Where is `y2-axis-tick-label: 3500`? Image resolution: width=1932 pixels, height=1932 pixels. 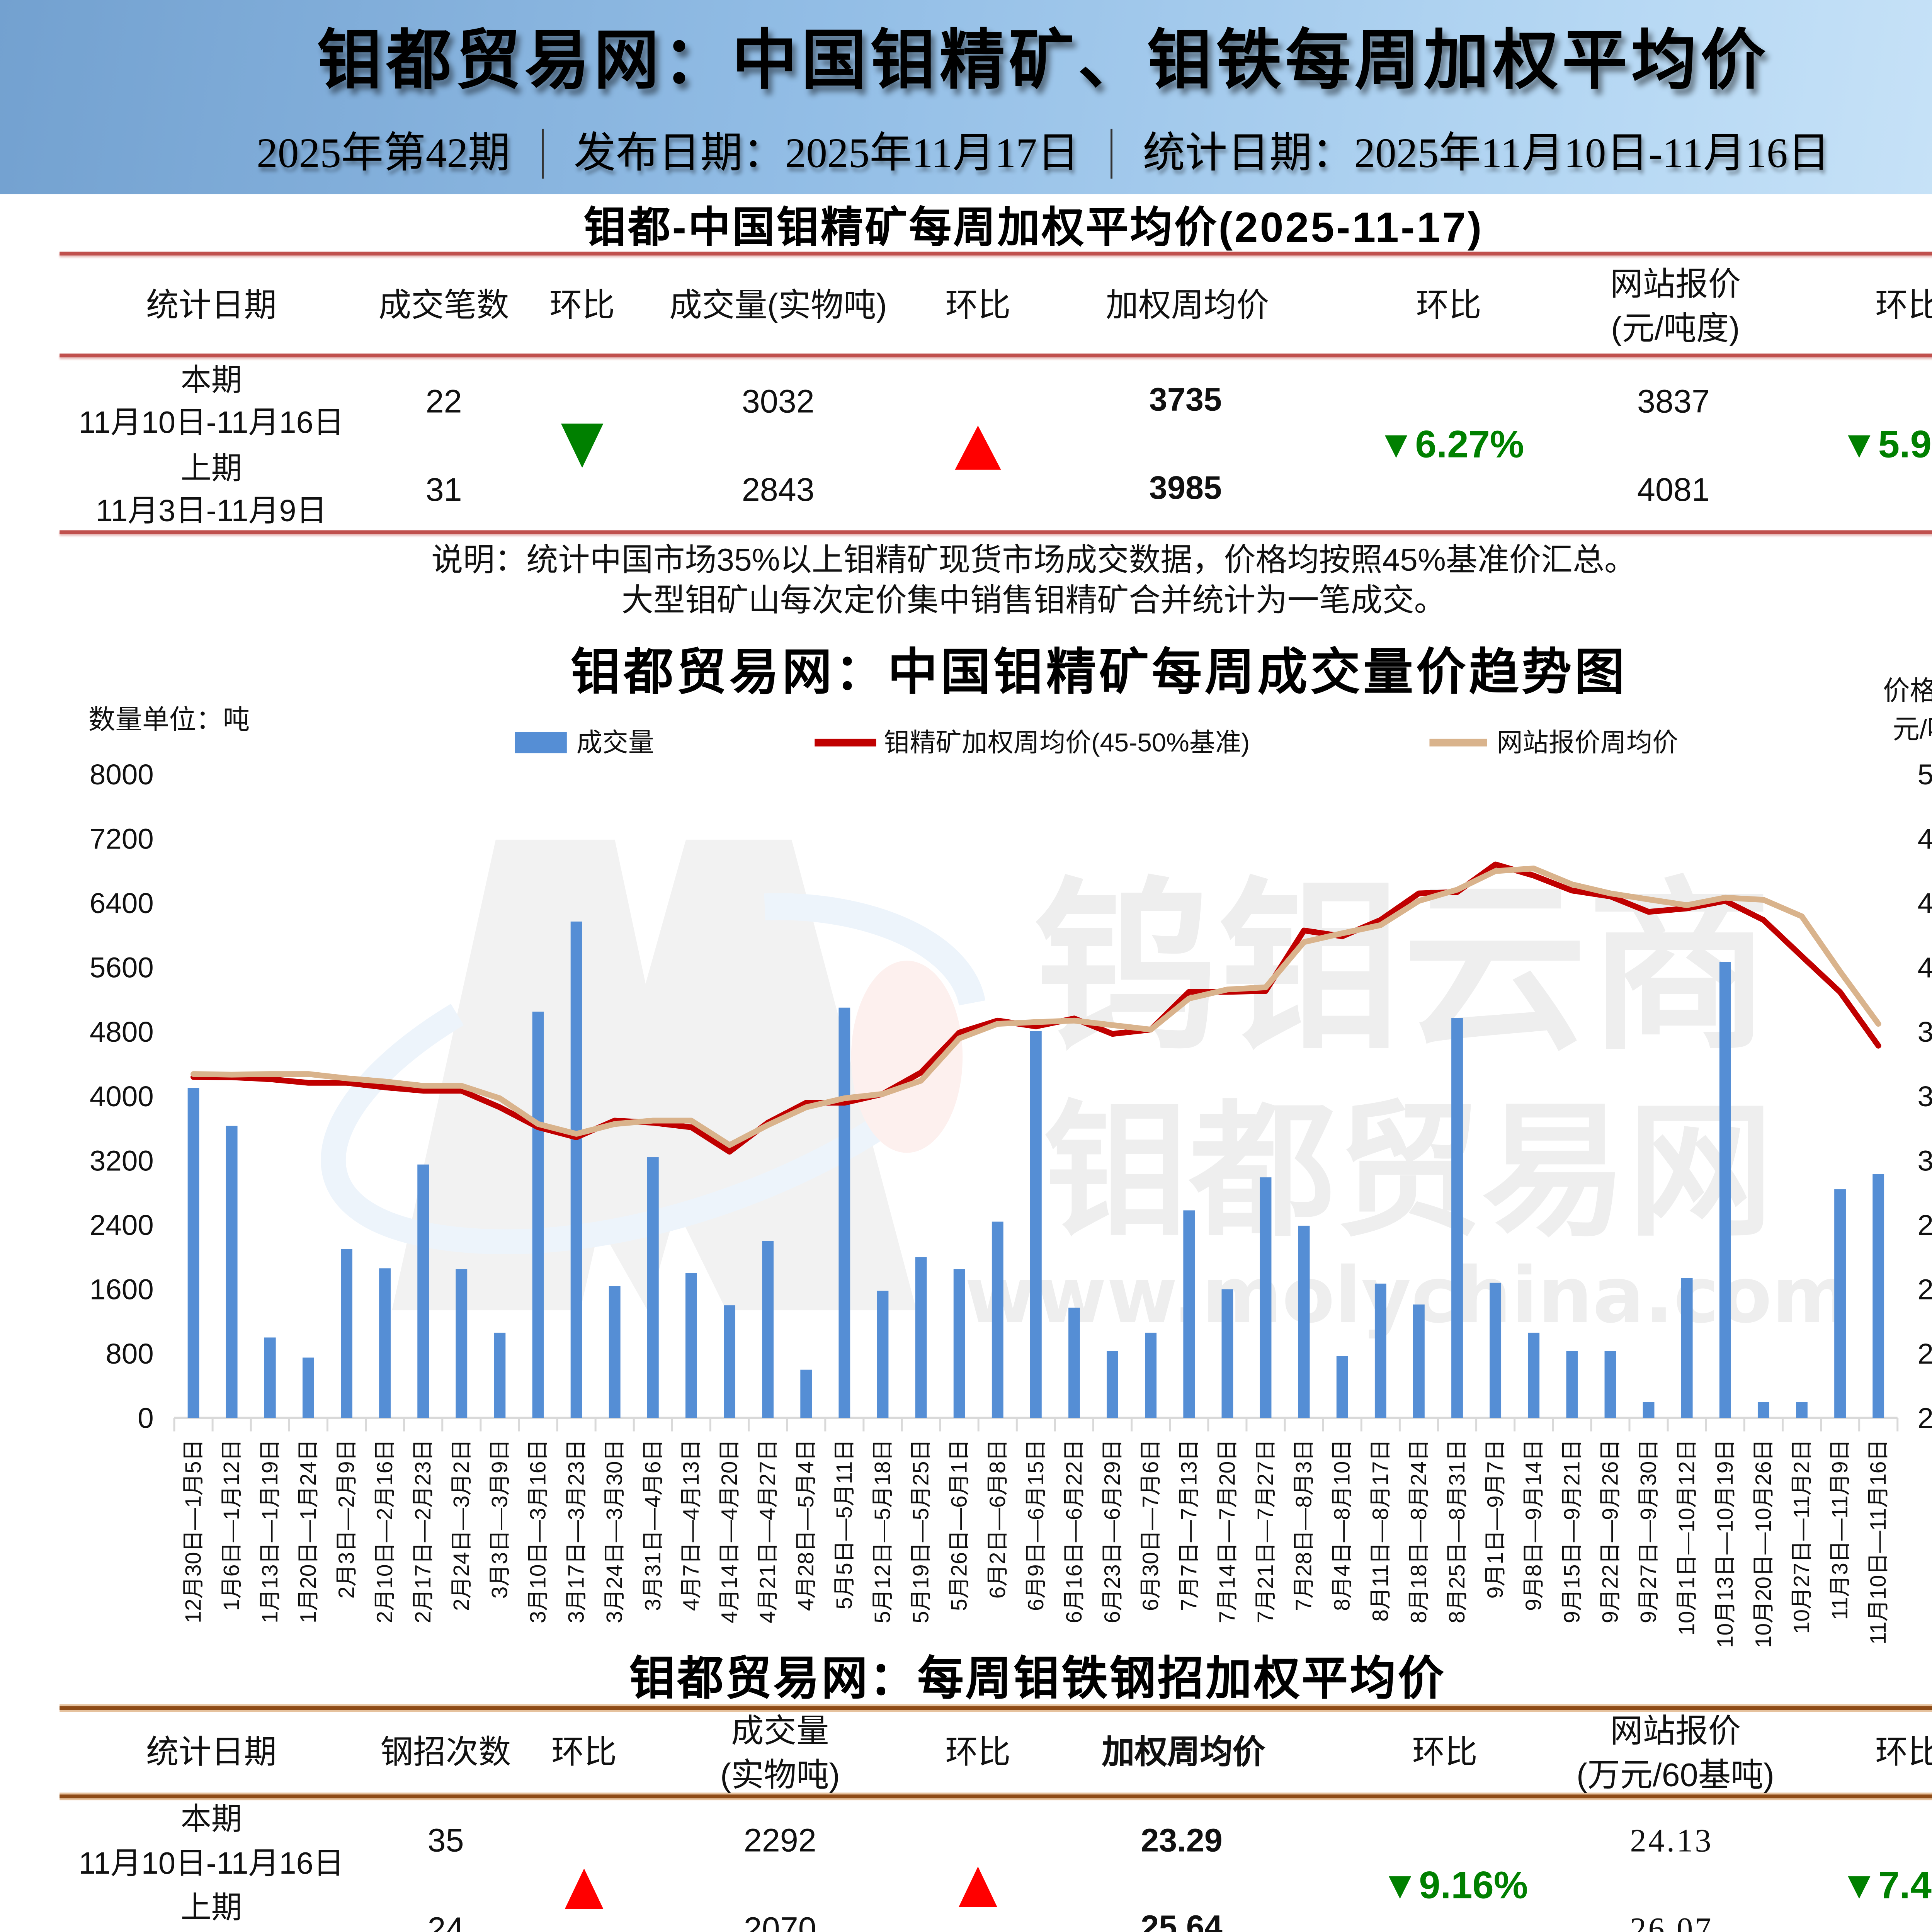 y2-axis-tick-label: 3500 is located at coordinates (1925, 1096).